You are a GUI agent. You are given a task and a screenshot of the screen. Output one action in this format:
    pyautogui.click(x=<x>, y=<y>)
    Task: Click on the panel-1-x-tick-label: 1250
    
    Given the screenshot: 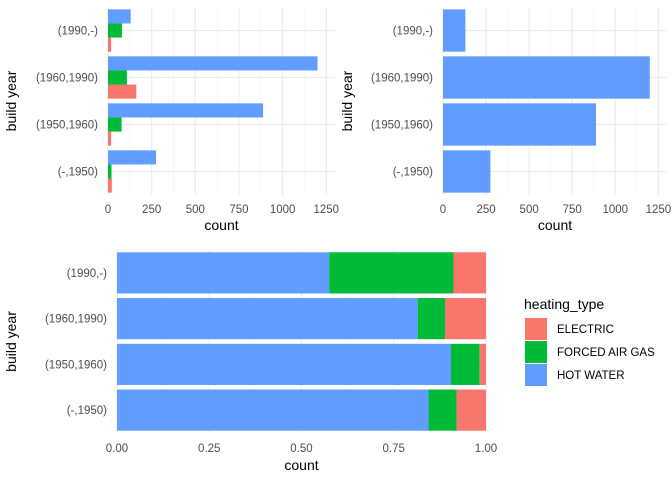 What is the action you would take?
    pyautogui.click(x=326, y=210)
    